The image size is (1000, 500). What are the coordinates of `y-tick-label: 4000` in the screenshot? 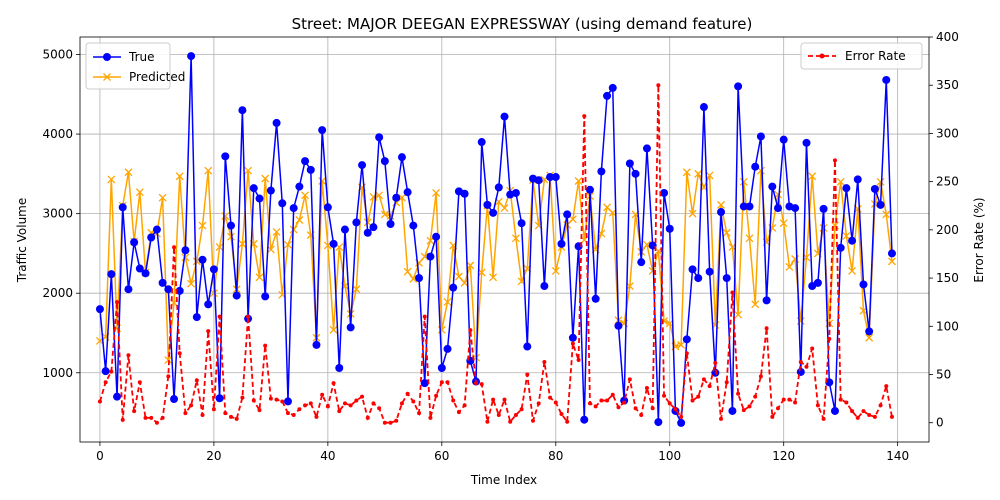 It's located at (57, 134).